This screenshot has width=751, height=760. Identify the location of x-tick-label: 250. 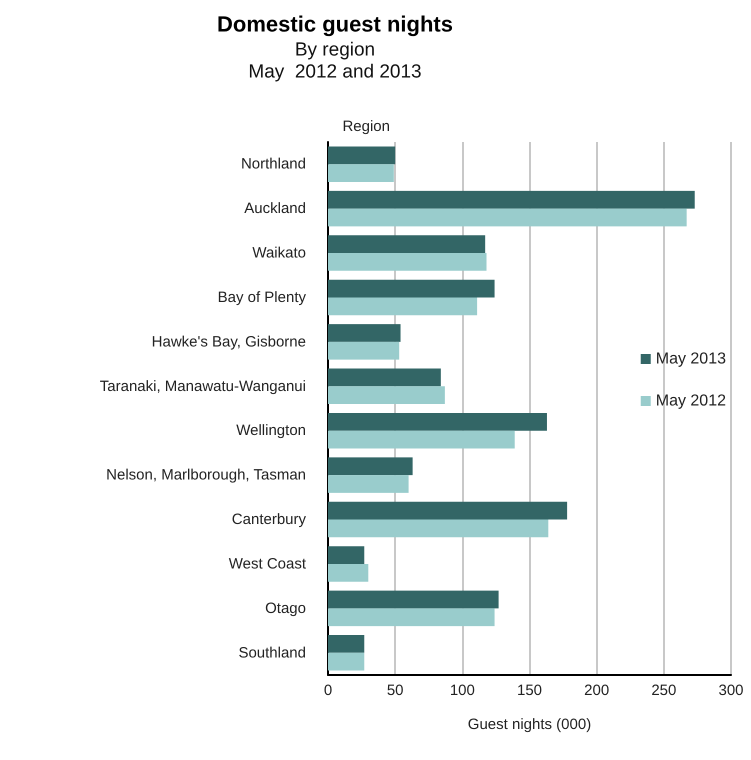
(663, 690).